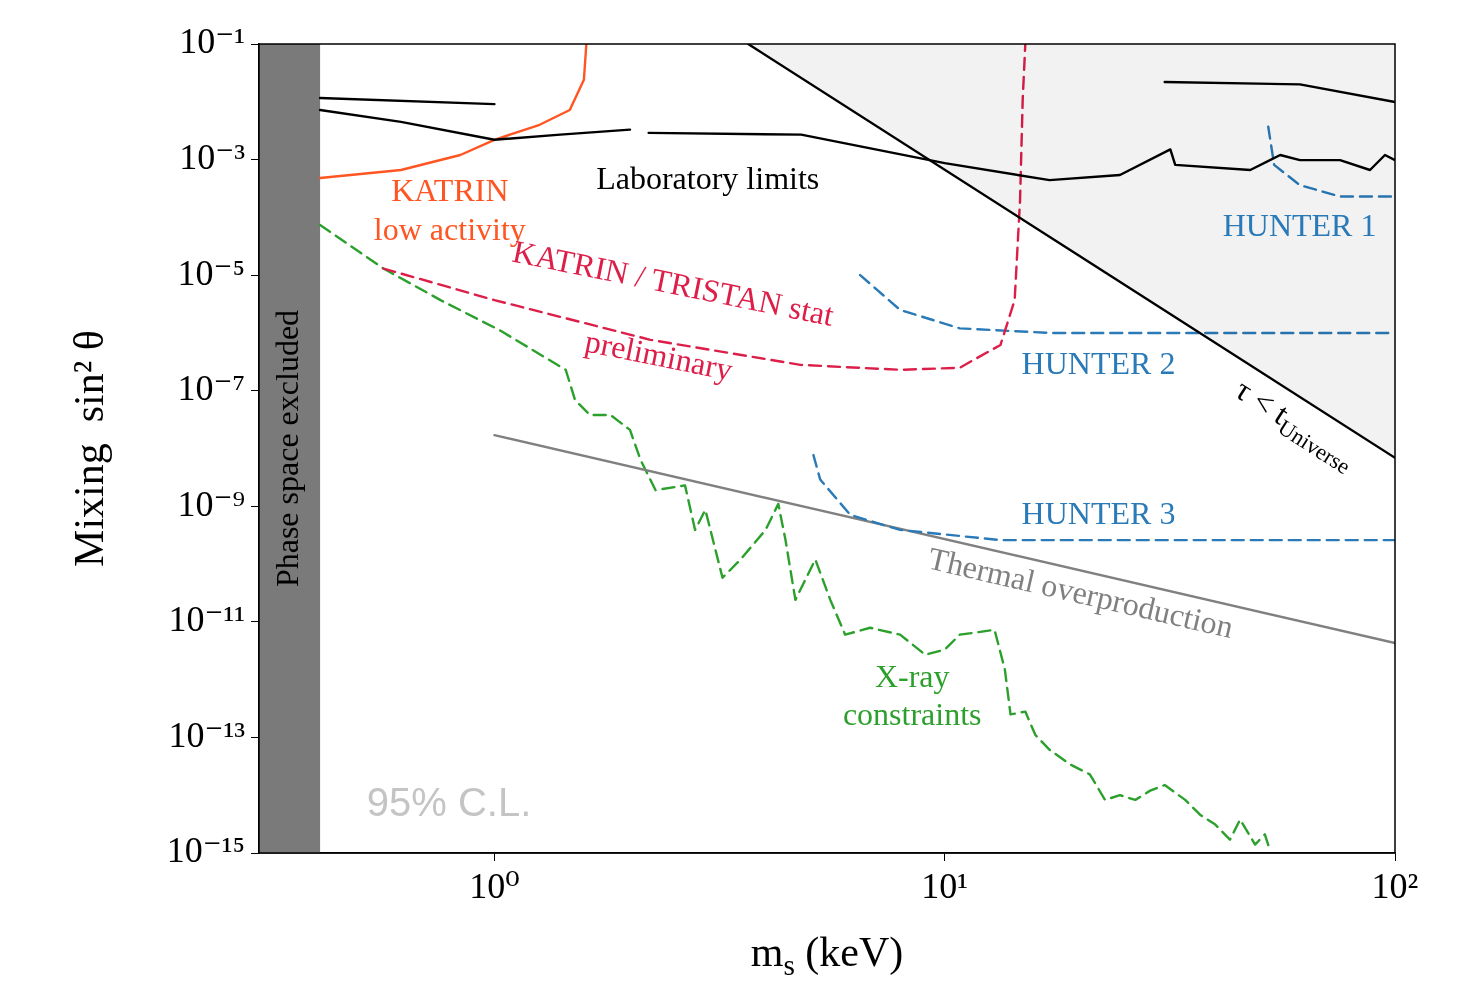 The height and width of the screenshot is (991, 1478). What do you see at coordinates (211, 272) in the screenshot?
I see `y-tick-label: 10⁻⁵` at bounding box center [211, 272].